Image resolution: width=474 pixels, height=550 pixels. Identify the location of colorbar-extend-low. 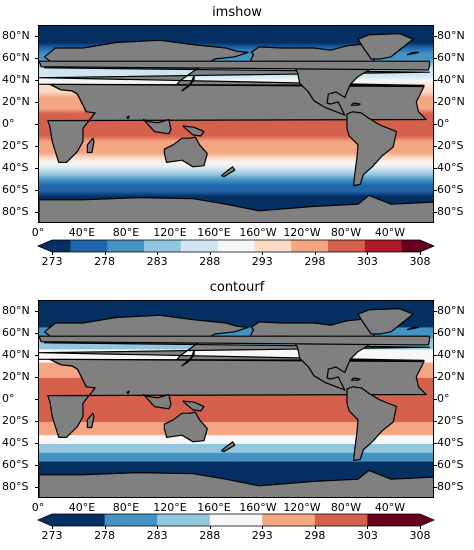
(45, 520).